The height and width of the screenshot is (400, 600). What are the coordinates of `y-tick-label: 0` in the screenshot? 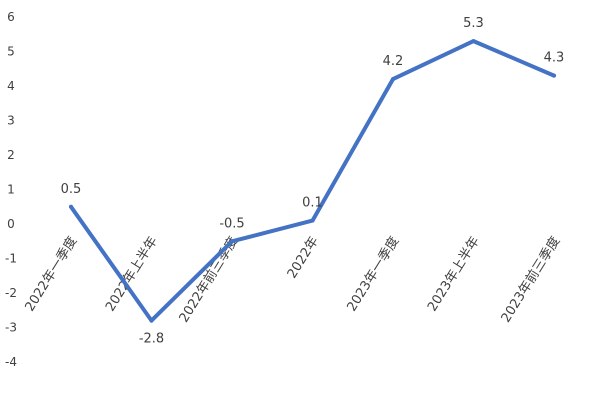 It's located at (11, 224).